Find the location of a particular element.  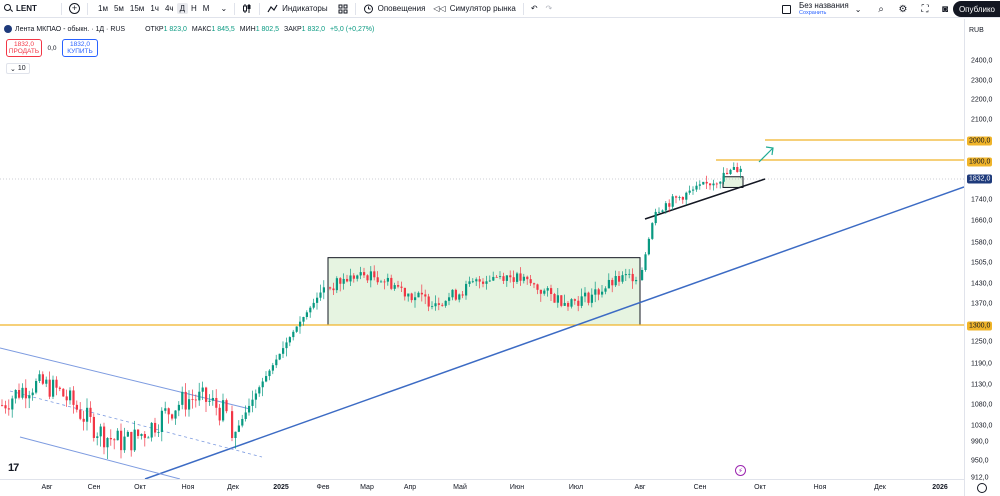

interval-2: 15м is located at coordinates (137, 8).